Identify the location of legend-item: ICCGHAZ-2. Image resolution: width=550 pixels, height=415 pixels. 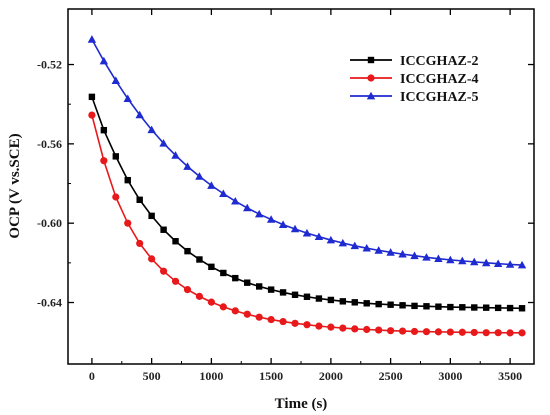
(414, 61).